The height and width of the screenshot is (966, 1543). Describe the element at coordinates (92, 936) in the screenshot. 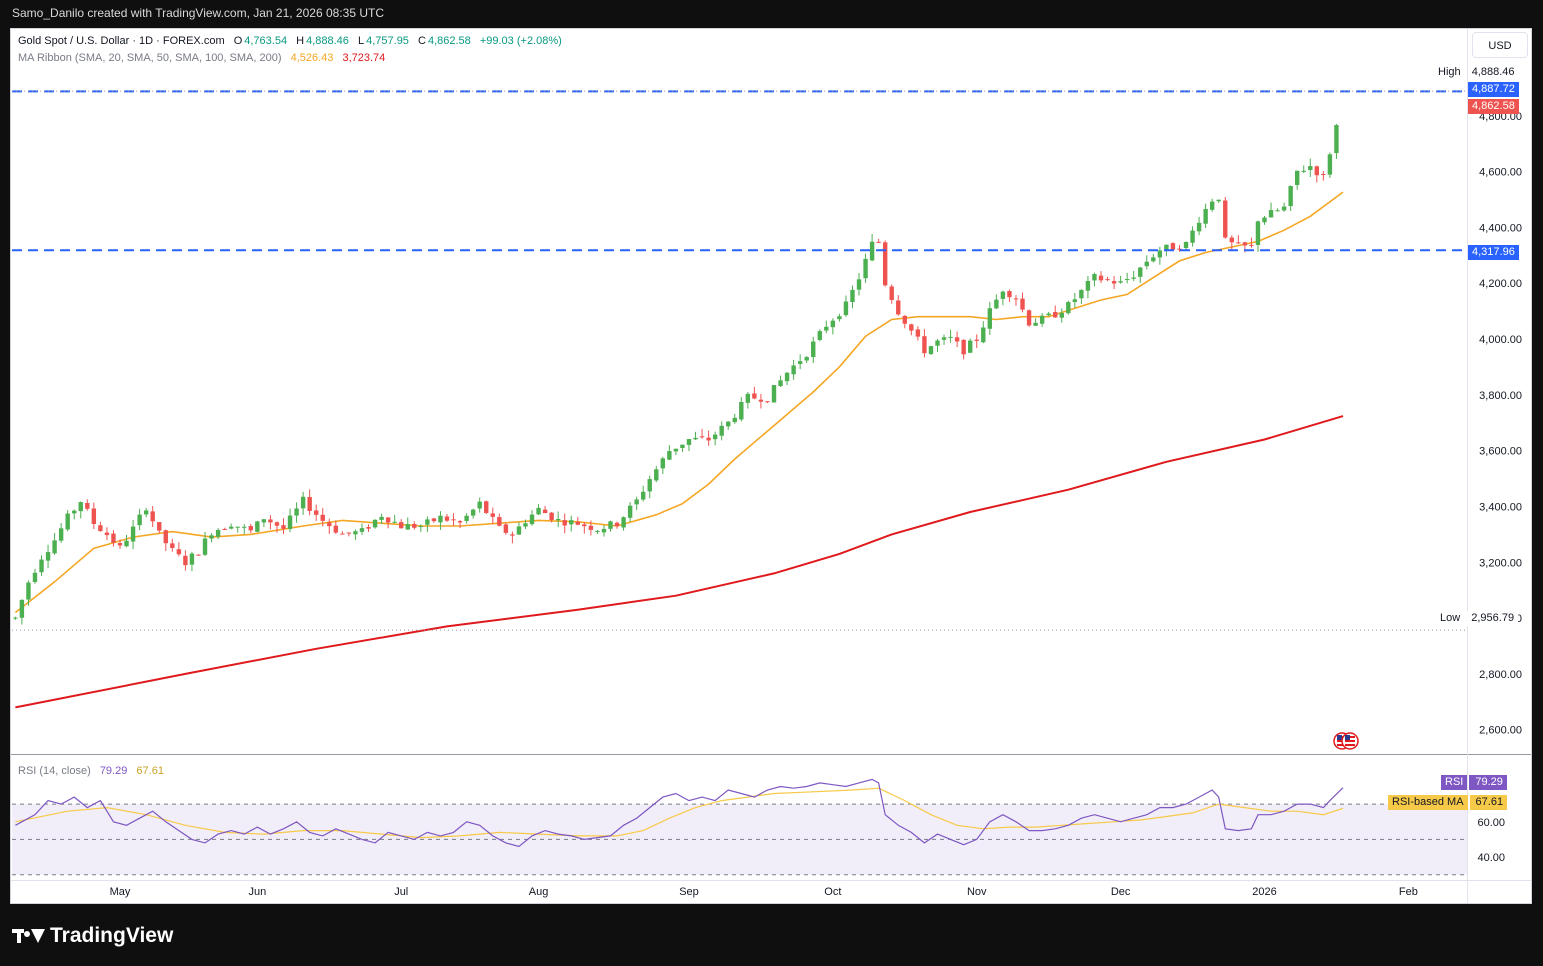

I see `tradingview-brand: TradingView` at that location.